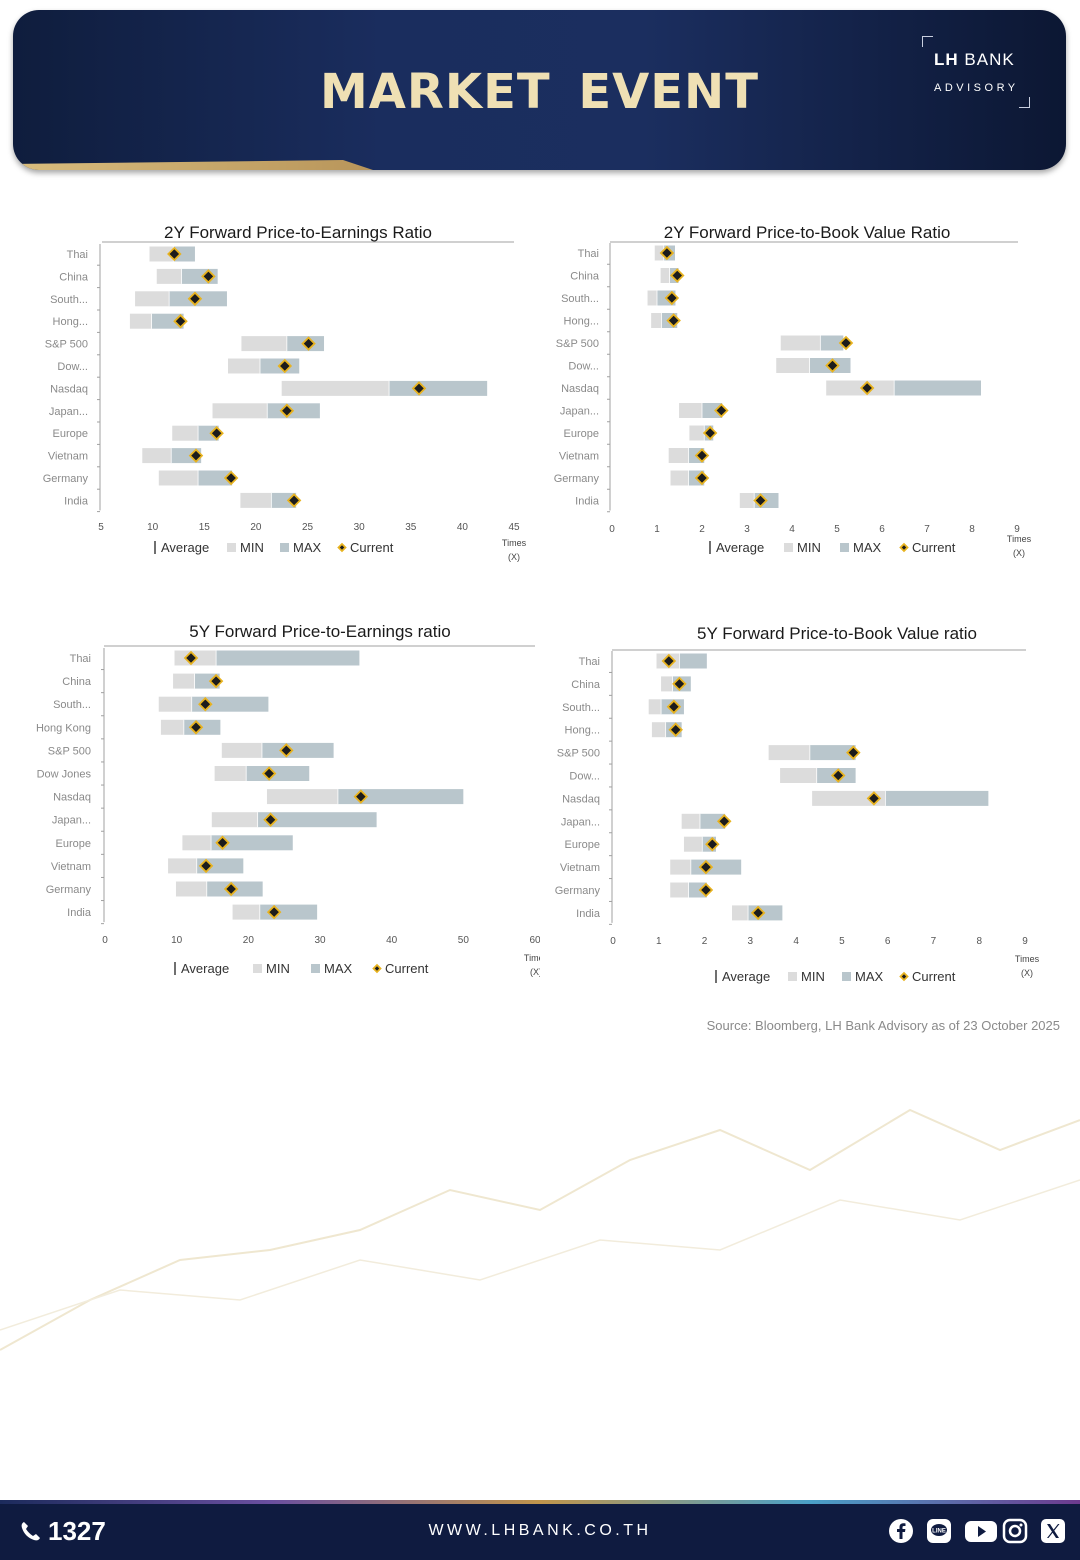 This screenshot has height=1560, width=1080. What do you see at coordinates (807, 232) in the screenshot?
I see `chart-title: 2Y Forward Price-to-Book Value Ratio` at bounding box center [807, 232].